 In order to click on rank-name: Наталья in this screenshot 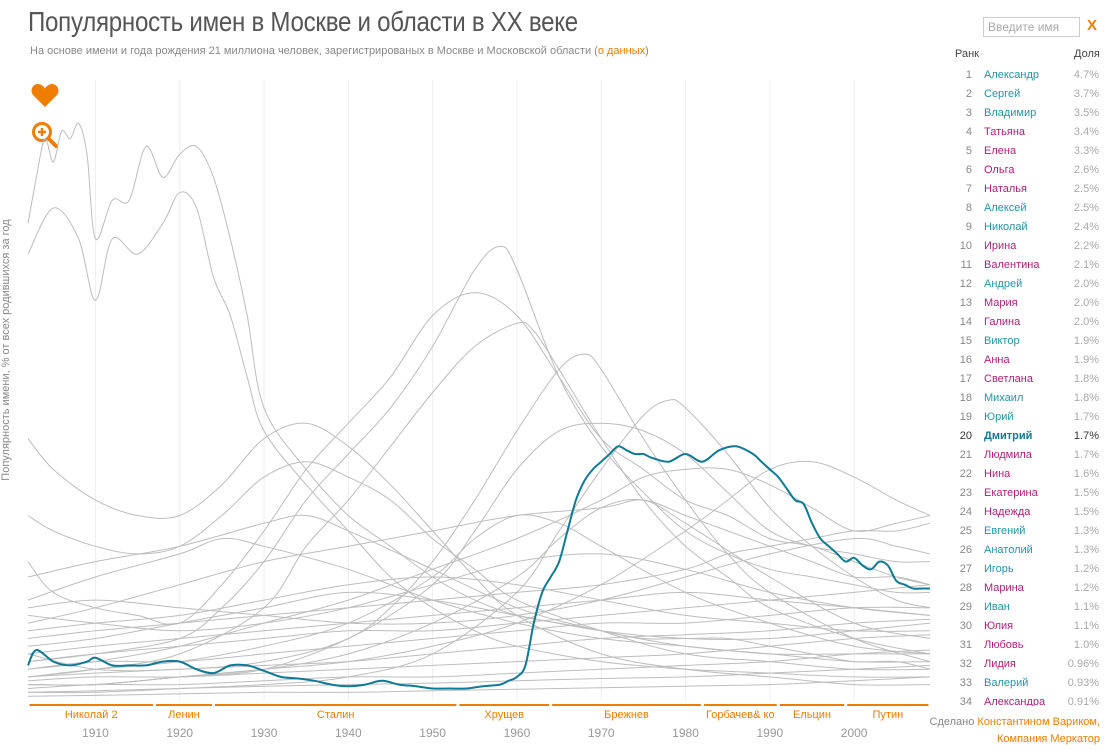, I will do `click(1005, 189)`.